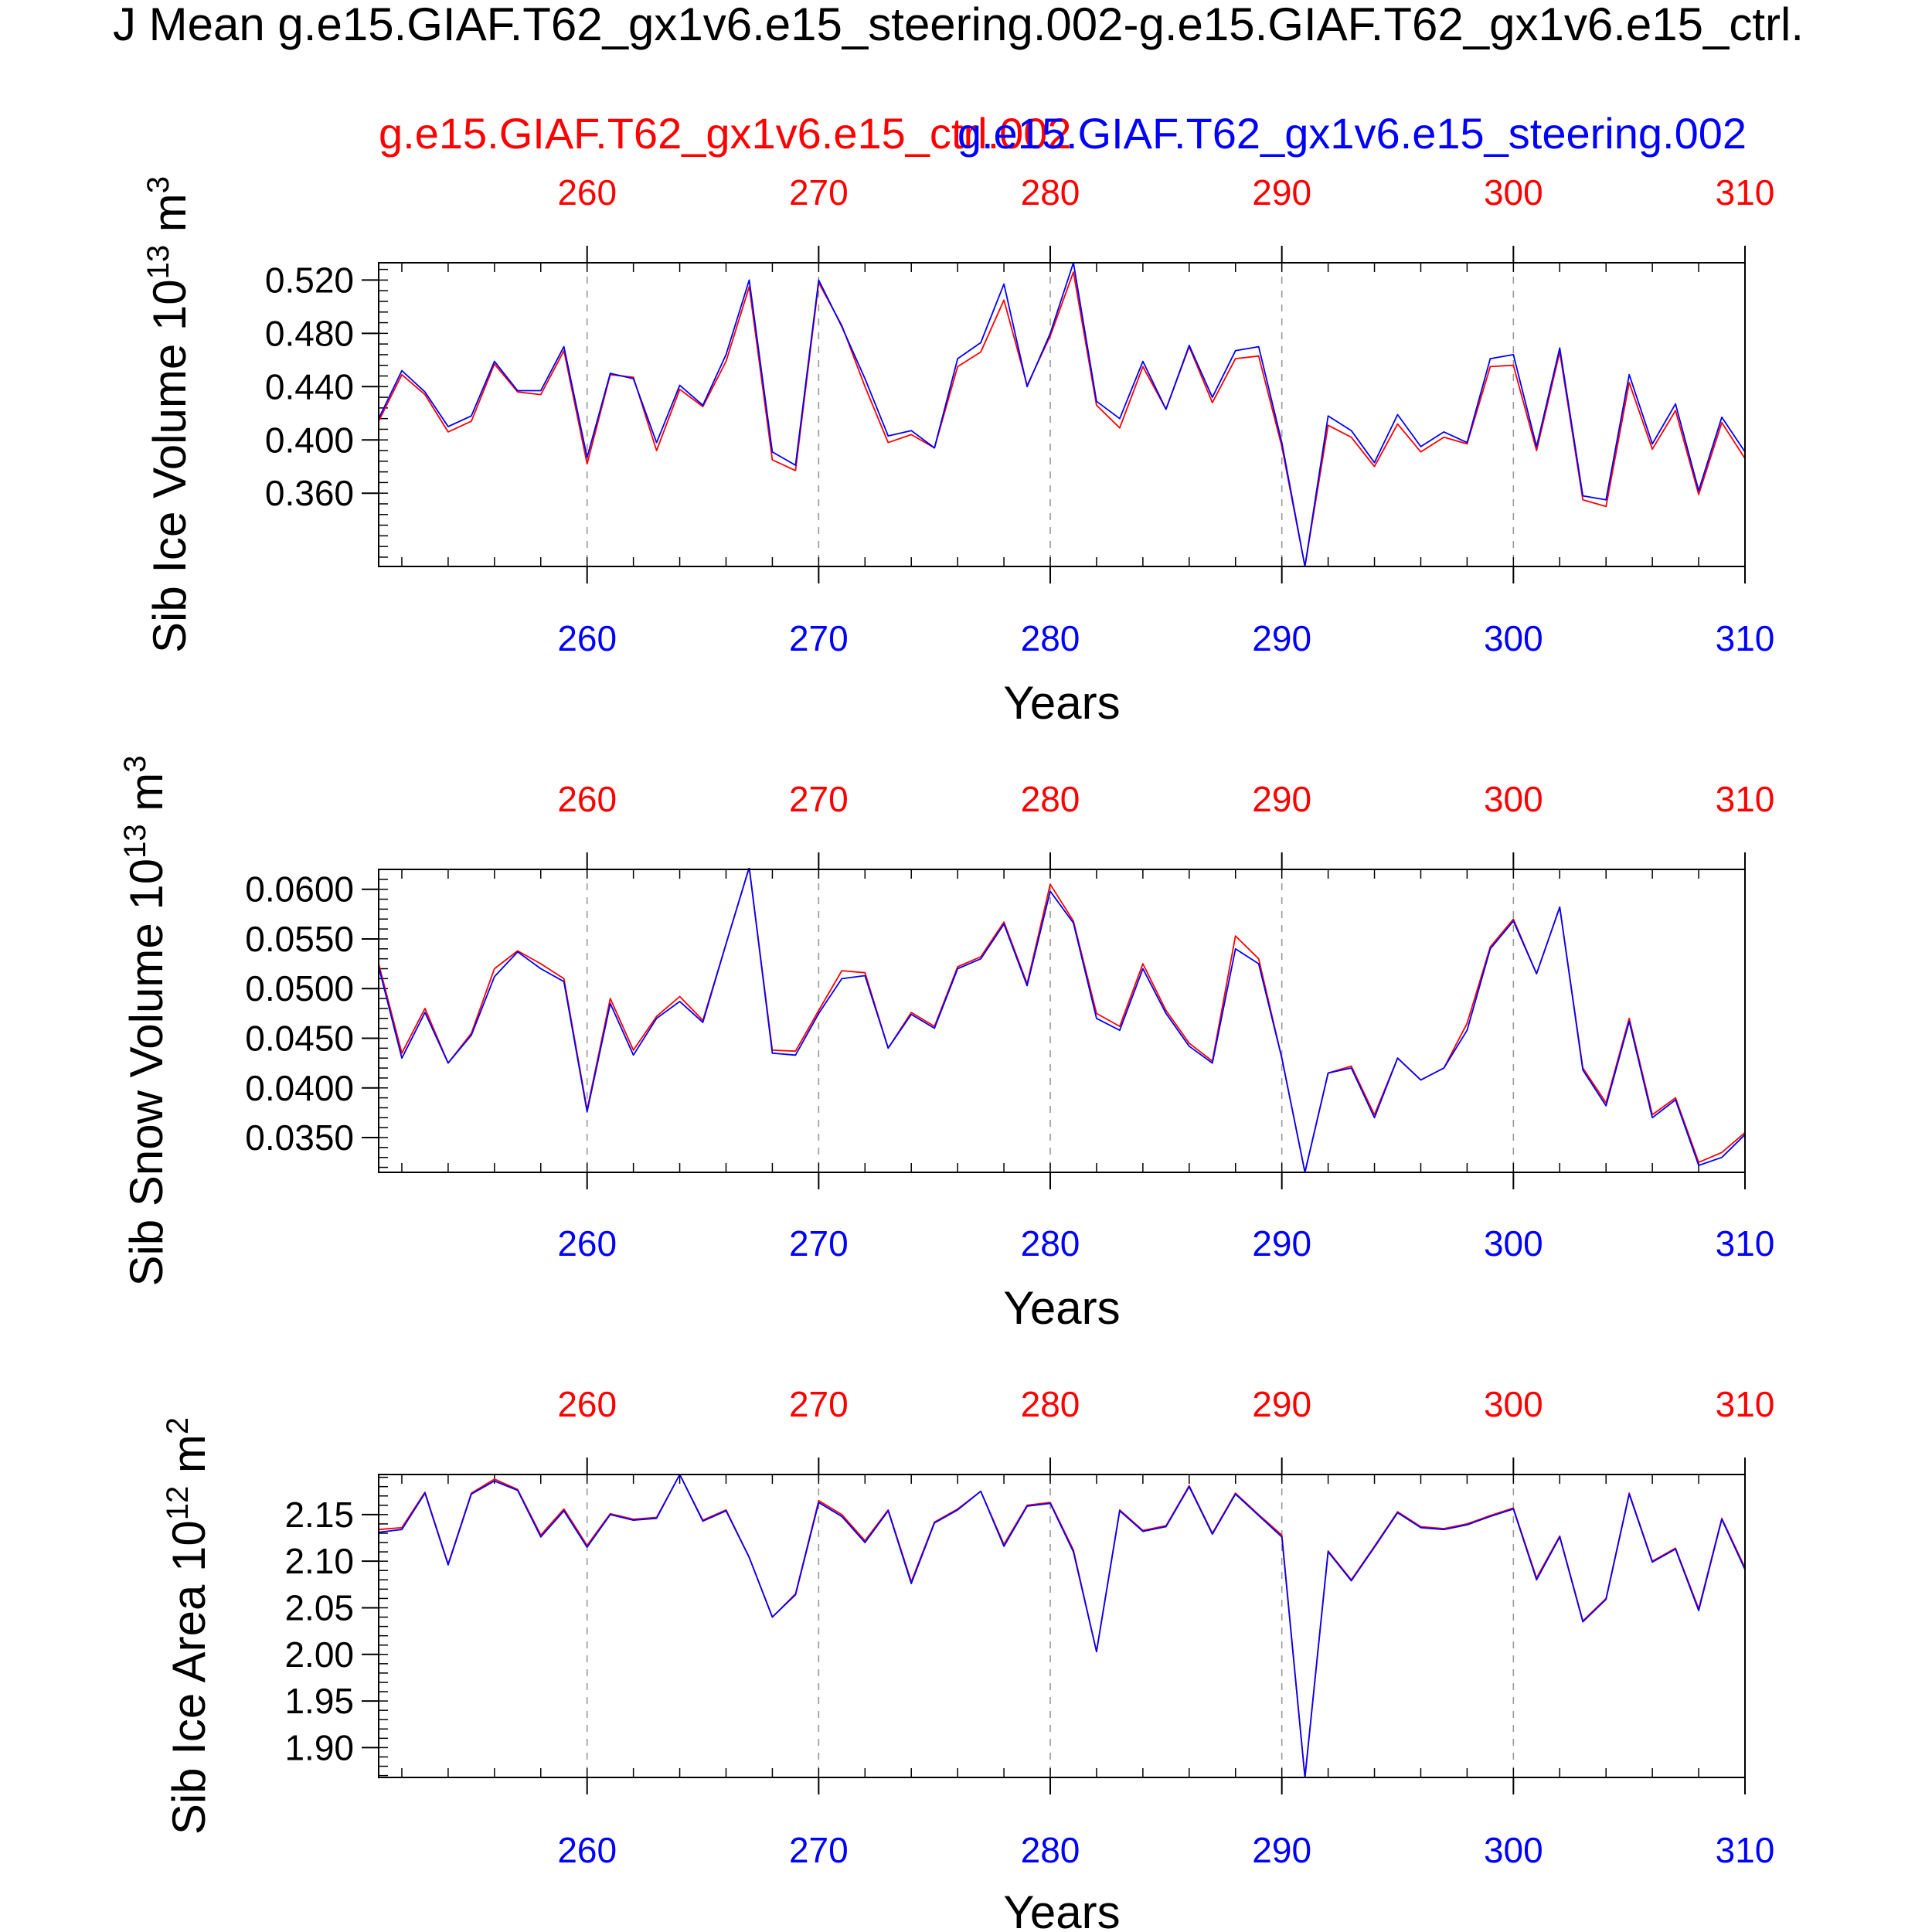 The height and width of the screenshot is (1932, 1932). What do you see at coordinates (310, 280) in the screenshot?
I see `y-tick-label: 0.520` at bounding box center [310, 280].